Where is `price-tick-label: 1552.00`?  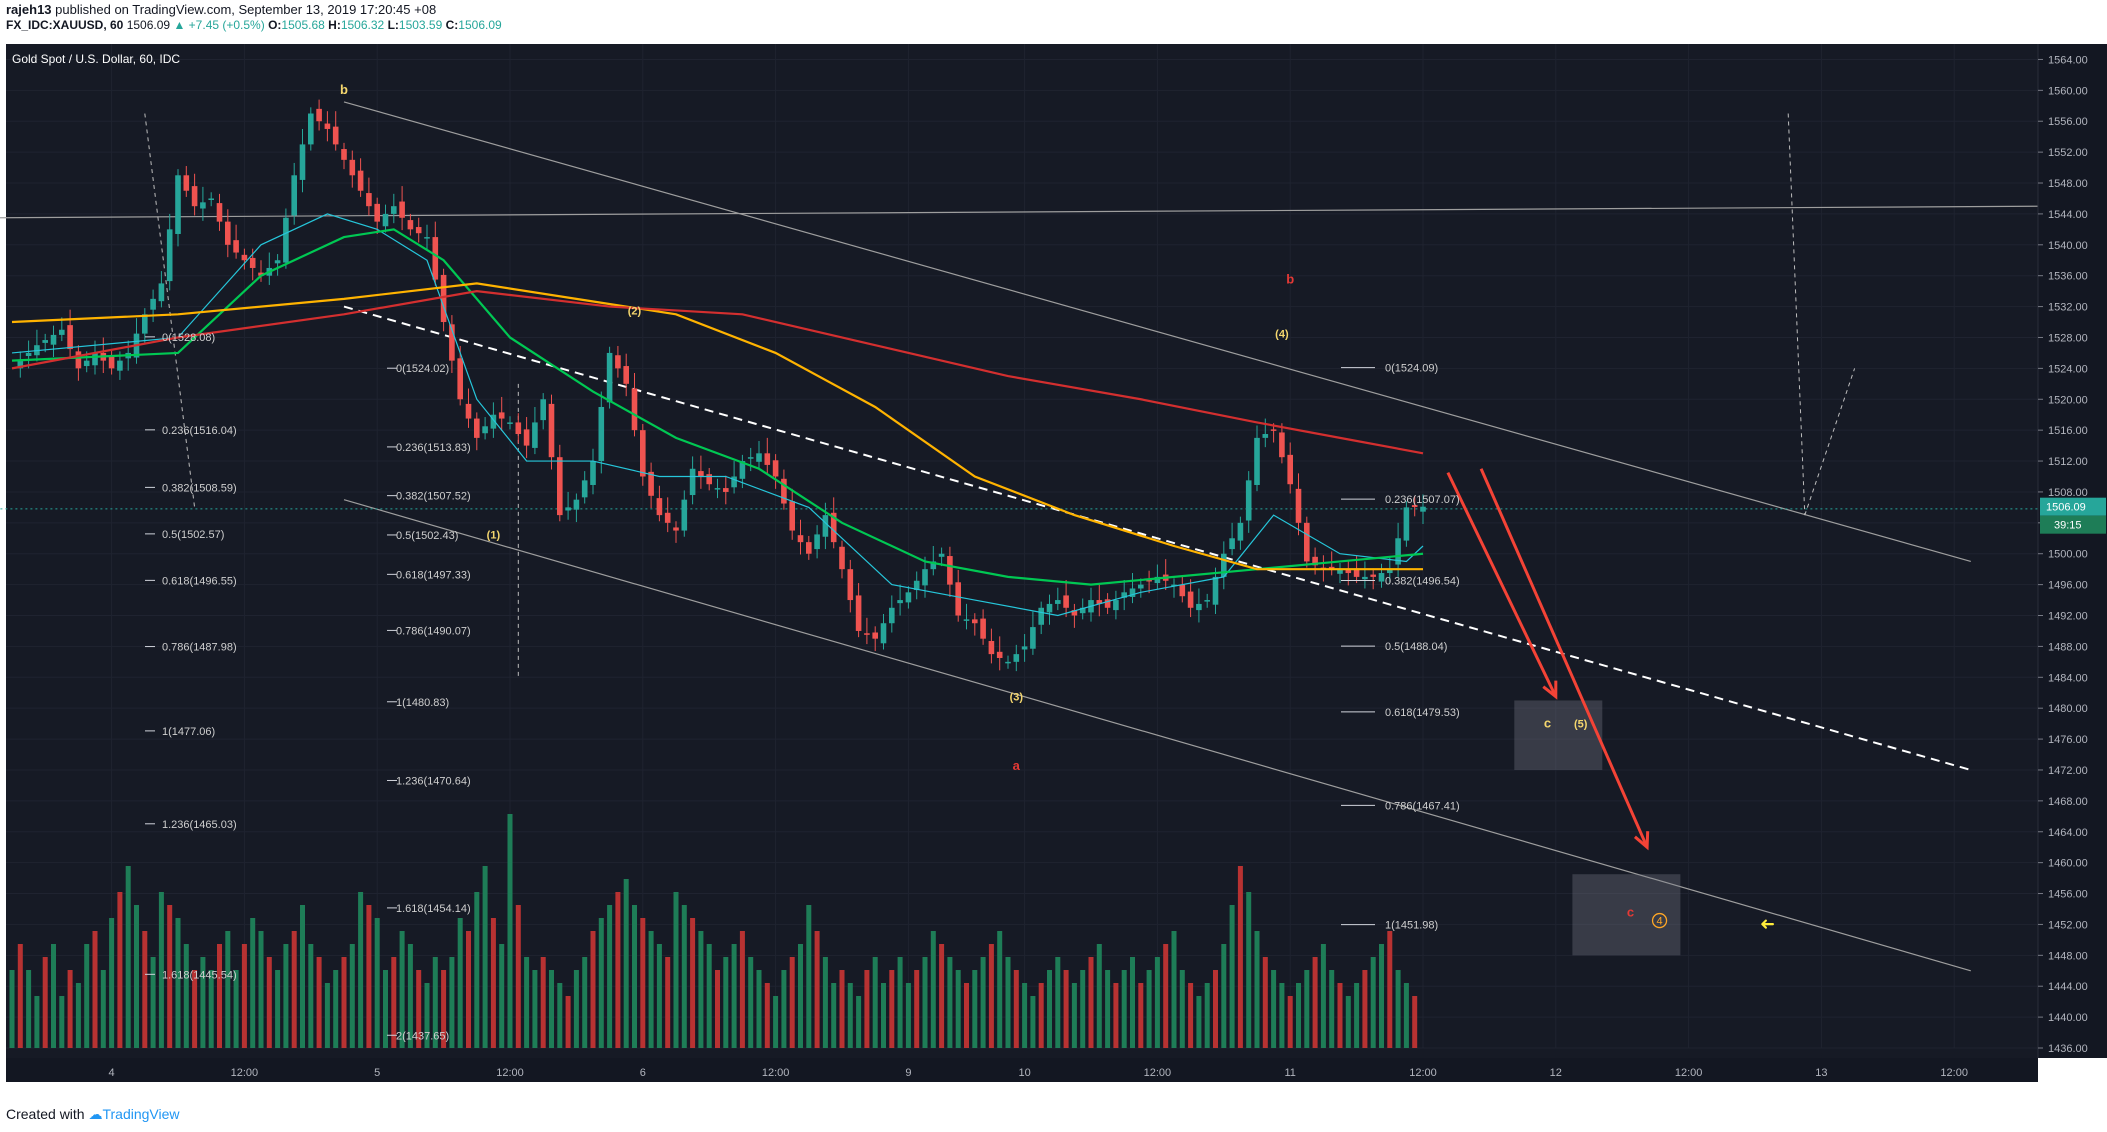 price-tick-label: 1552.00 is located at coordinates (2068, 153).